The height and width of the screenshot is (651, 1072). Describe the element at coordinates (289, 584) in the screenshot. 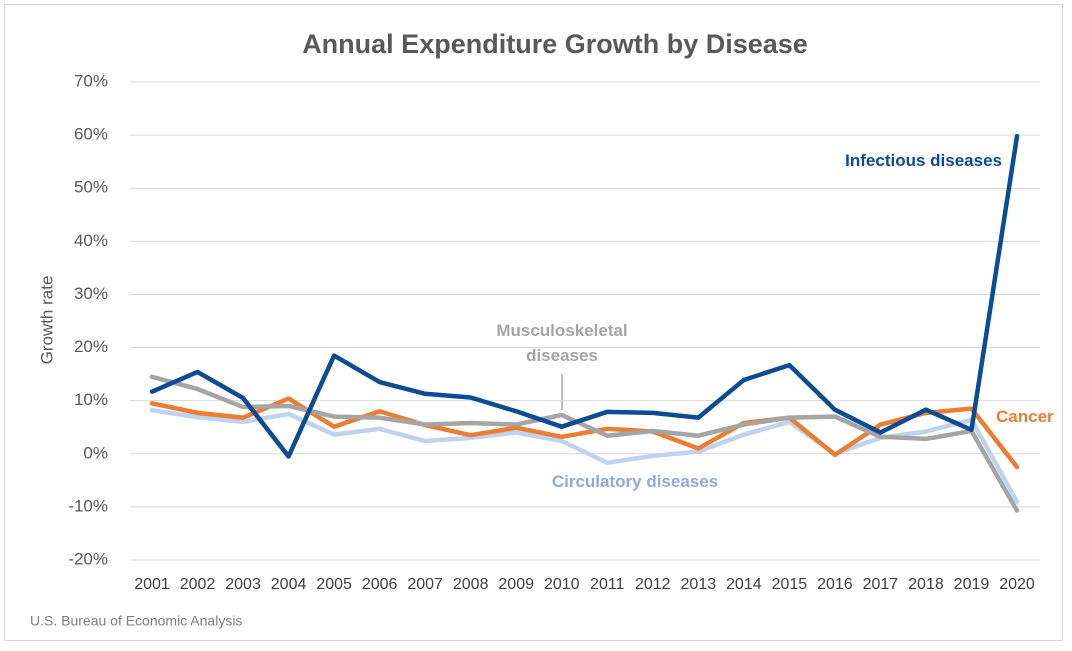

I see `x-tick-label: 2004` at that location.